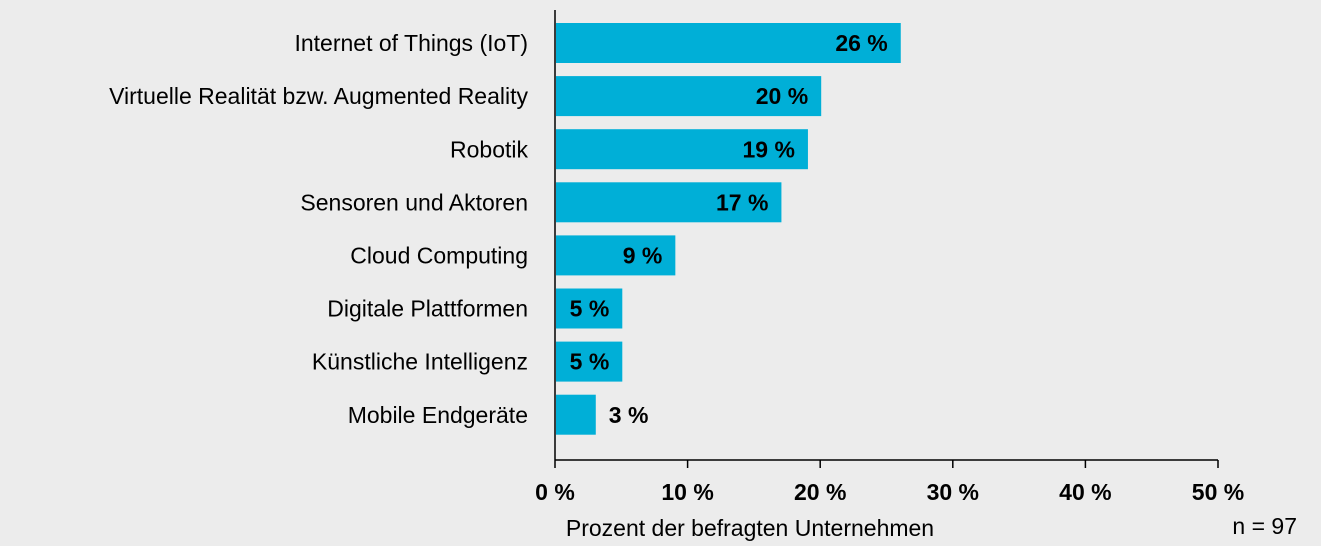  What do you see at coordinates (411, 43) in the screenshot?
I see `y-tick-label: Internet of Things (IoT)` at bounding box center [411, 43].